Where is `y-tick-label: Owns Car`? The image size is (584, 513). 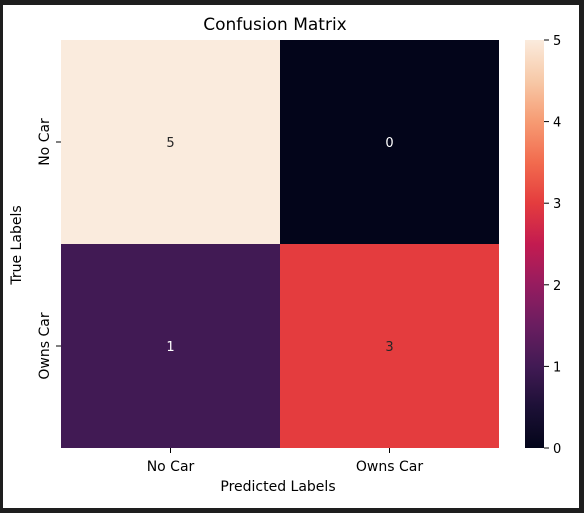
y-tick-label: Owns Car is located at coordinates (45, 345).